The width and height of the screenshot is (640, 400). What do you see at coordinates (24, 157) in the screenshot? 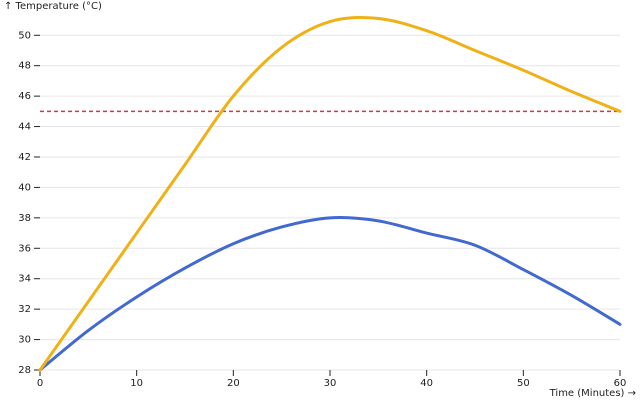
I see `y-tick-label: 42` at bounding box center [24, 157].